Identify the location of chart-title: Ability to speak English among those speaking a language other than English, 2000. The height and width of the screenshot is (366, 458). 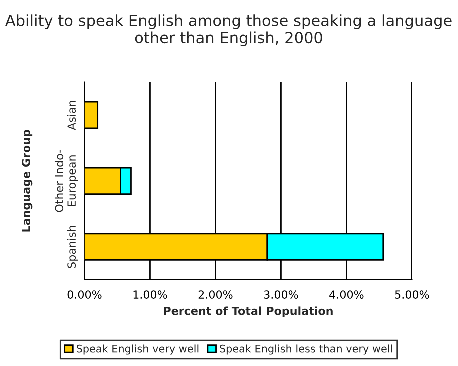
(228, 30).